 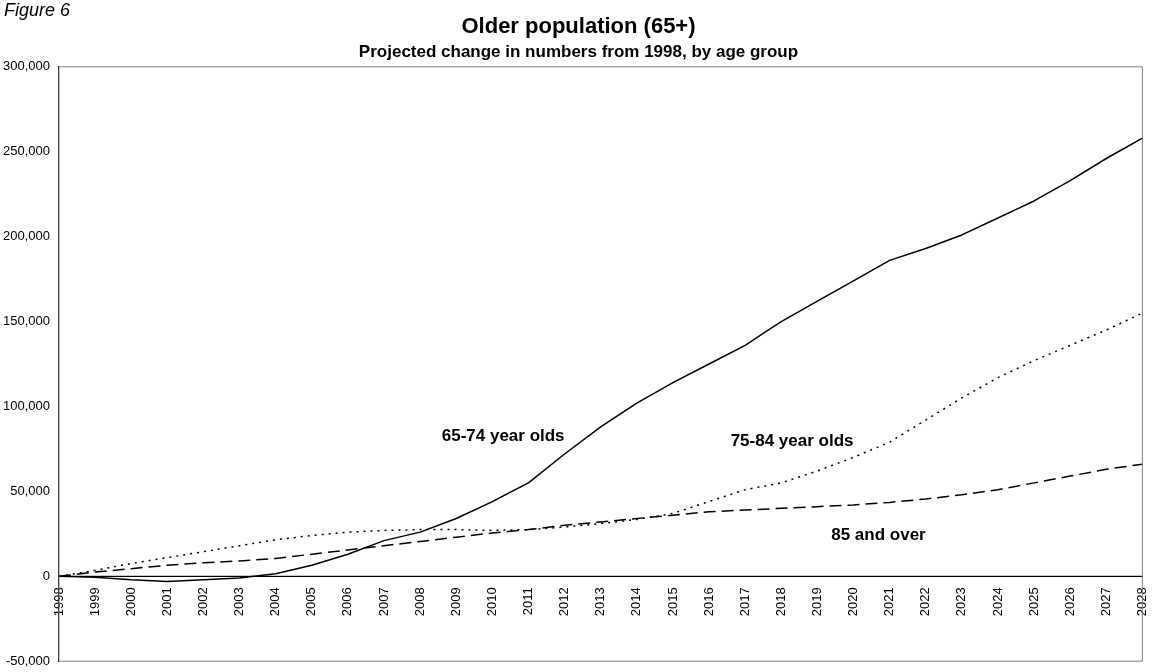 I want to click on chart-title: Older population (65+), so click(x=578, y=26).